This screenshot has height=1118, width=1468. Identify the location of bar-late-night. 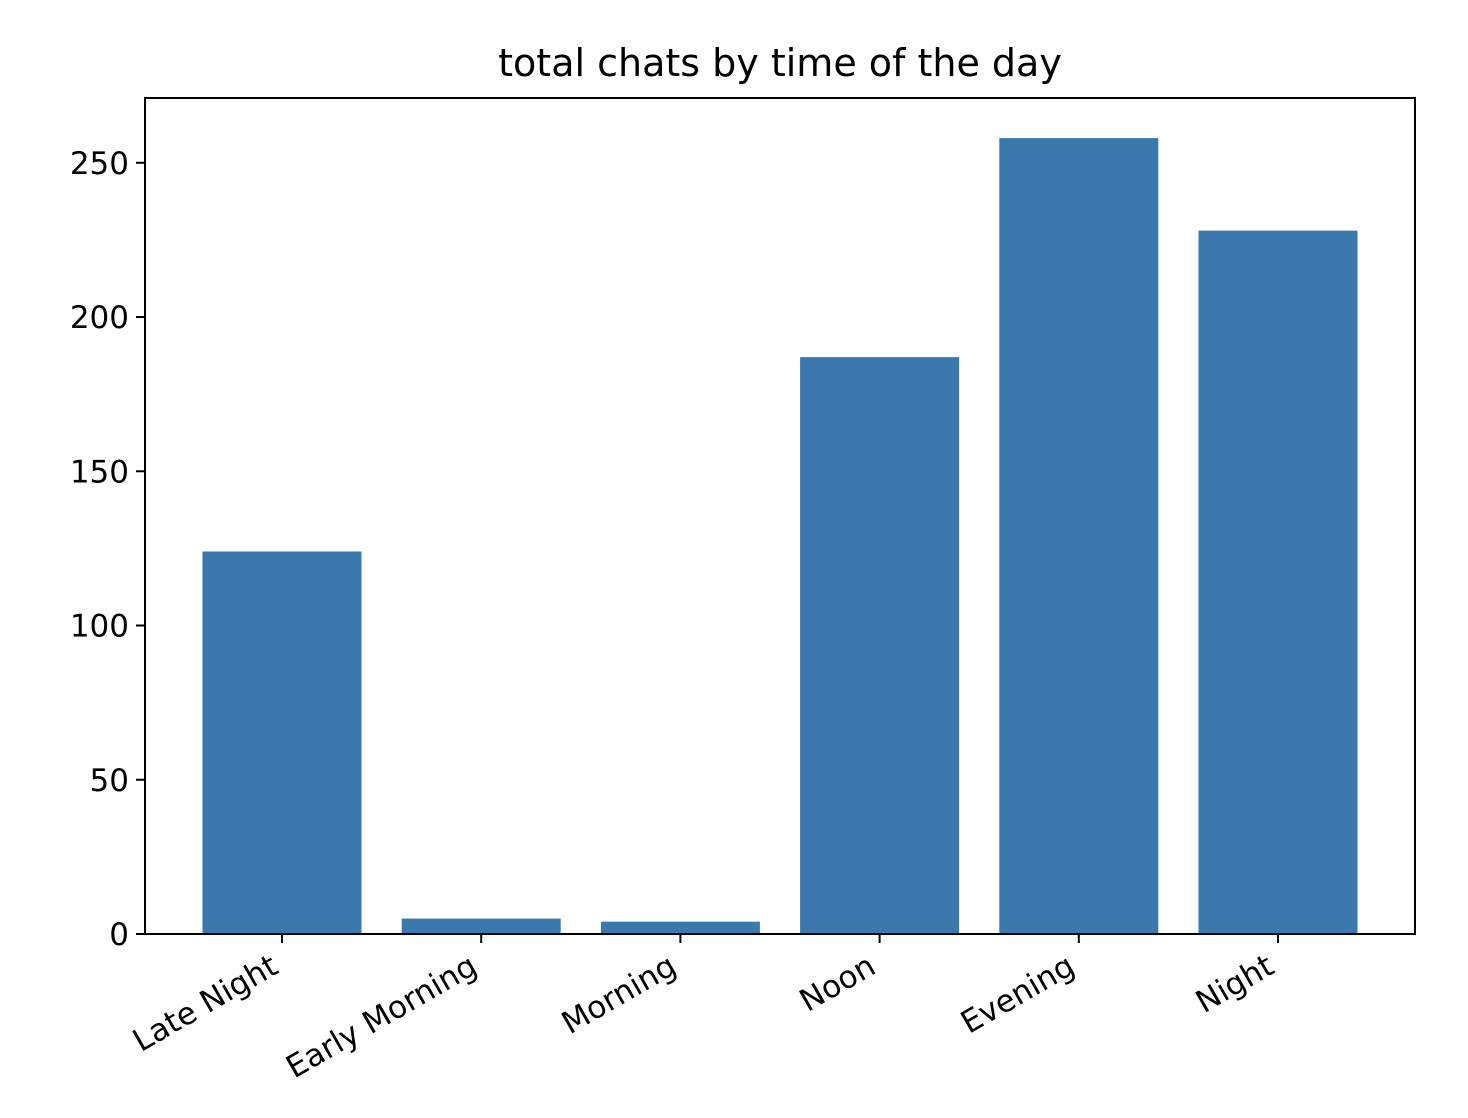
(282, 742).